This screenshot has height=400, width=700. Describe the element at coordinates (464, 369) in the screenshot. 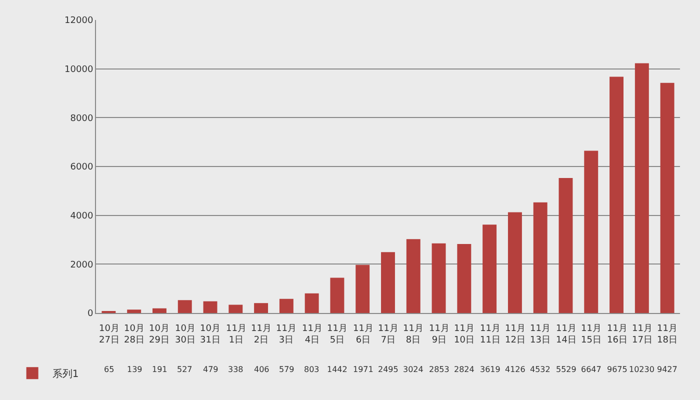

I see `data-label: 2824` at that location.